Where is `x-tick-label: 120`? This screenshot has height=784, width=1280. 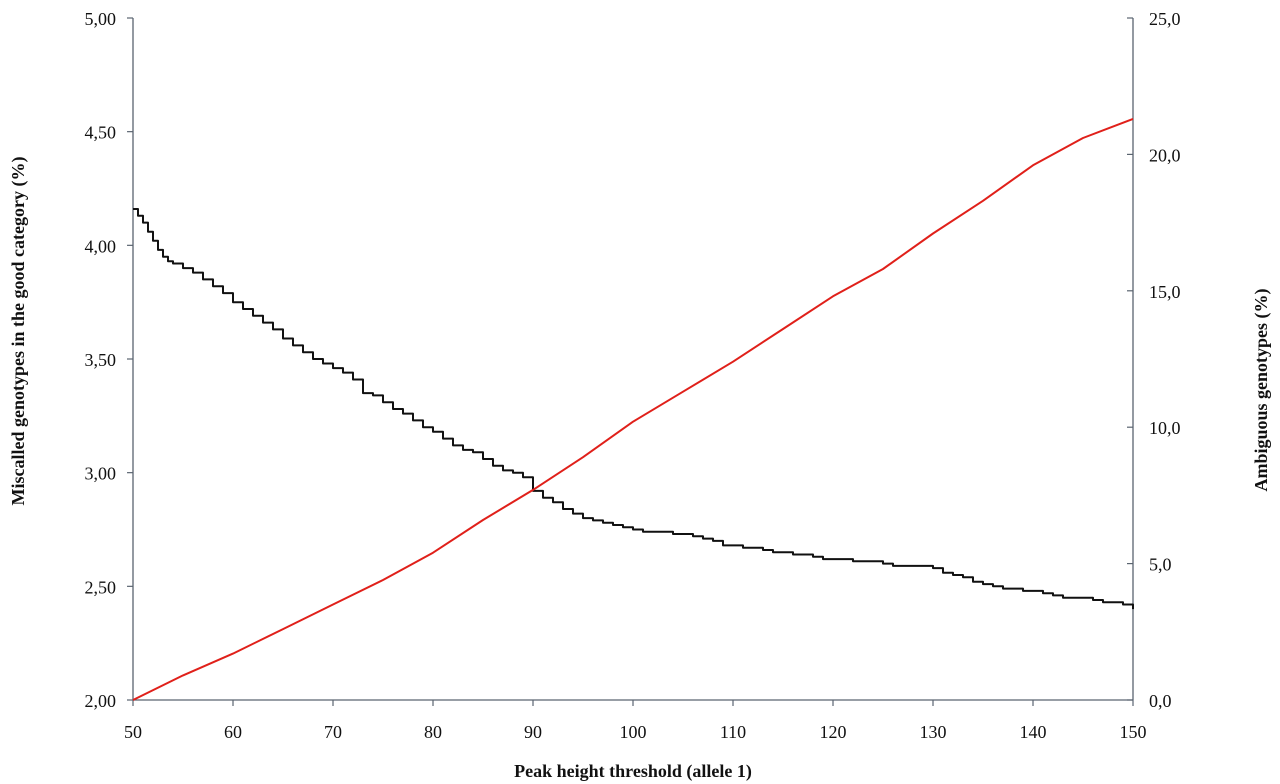 x-tick-label: 120 is located at coordinates (833, 732).